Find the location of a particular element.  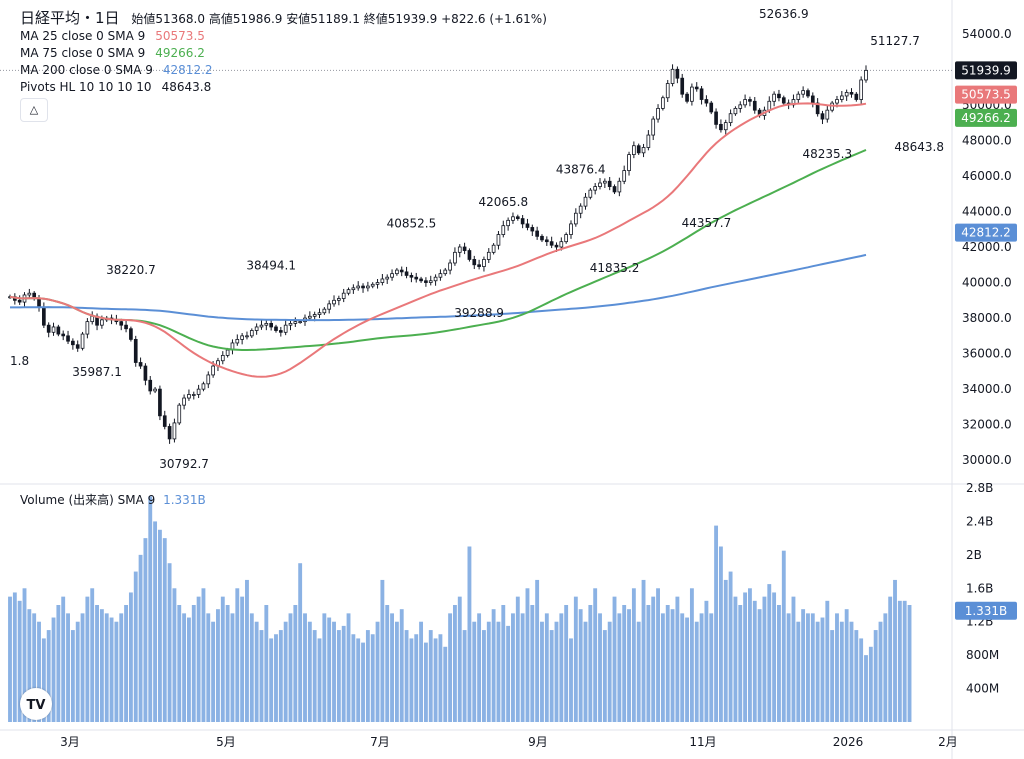

indicator-ma25: MA 25 close 0 SMA 9 50573.5 is located at coordinates (283, 36).